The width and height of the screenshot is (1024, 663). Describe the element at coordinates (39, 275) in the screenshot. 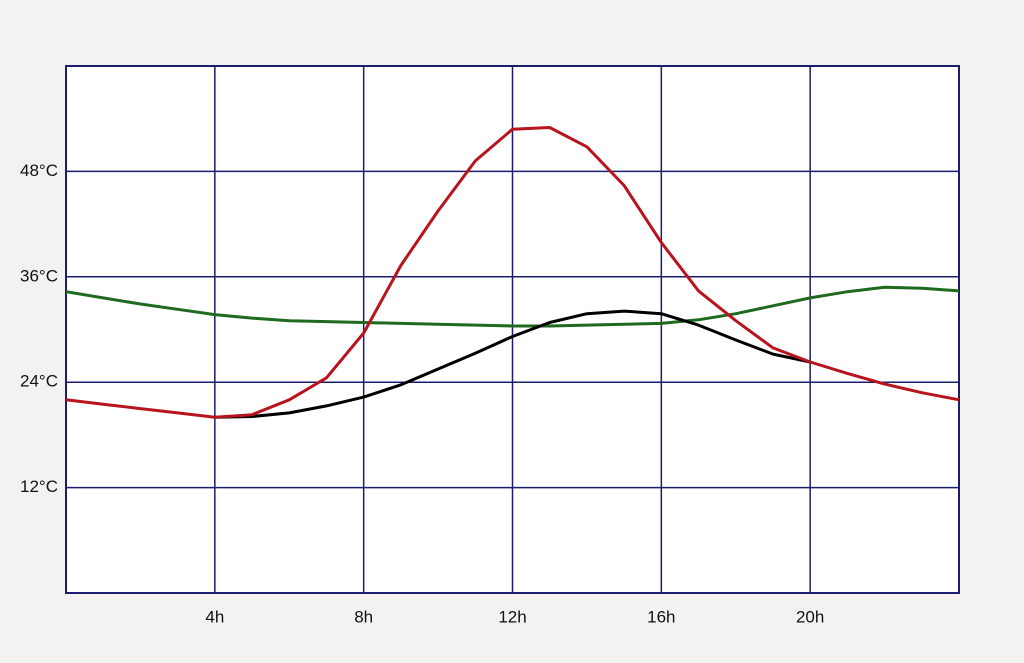

I see `y-tick-label: 36°C` at that location.